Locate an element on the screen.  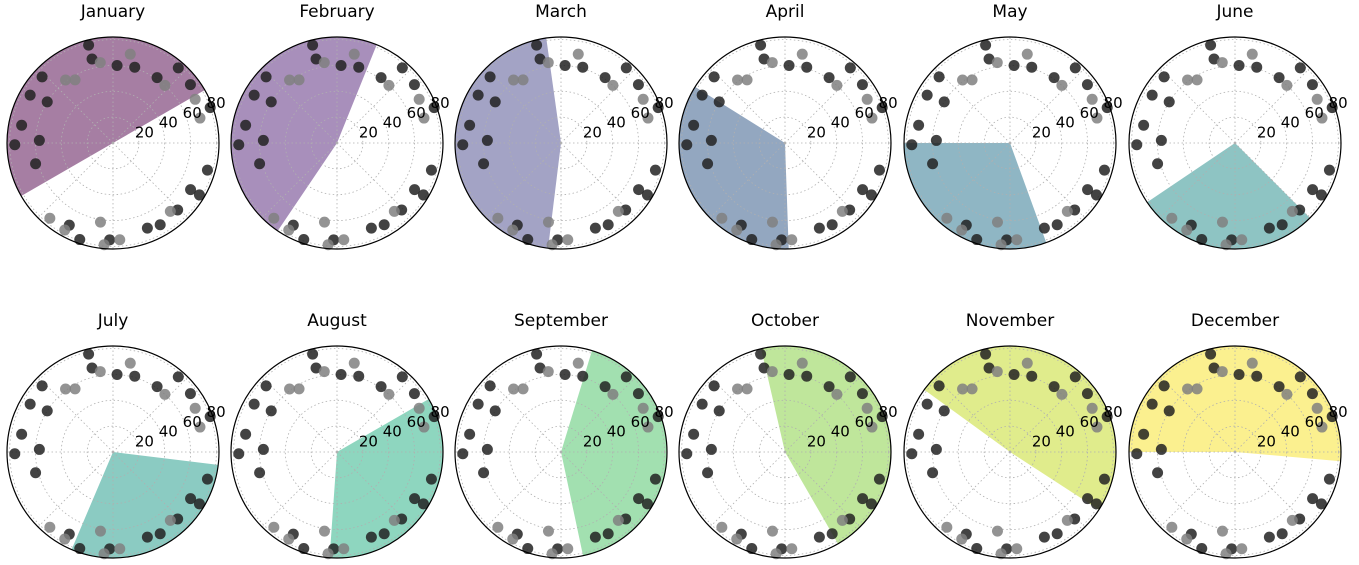
polar-subplot: August 20 40 60 80 is located at coordinates (340, 435).